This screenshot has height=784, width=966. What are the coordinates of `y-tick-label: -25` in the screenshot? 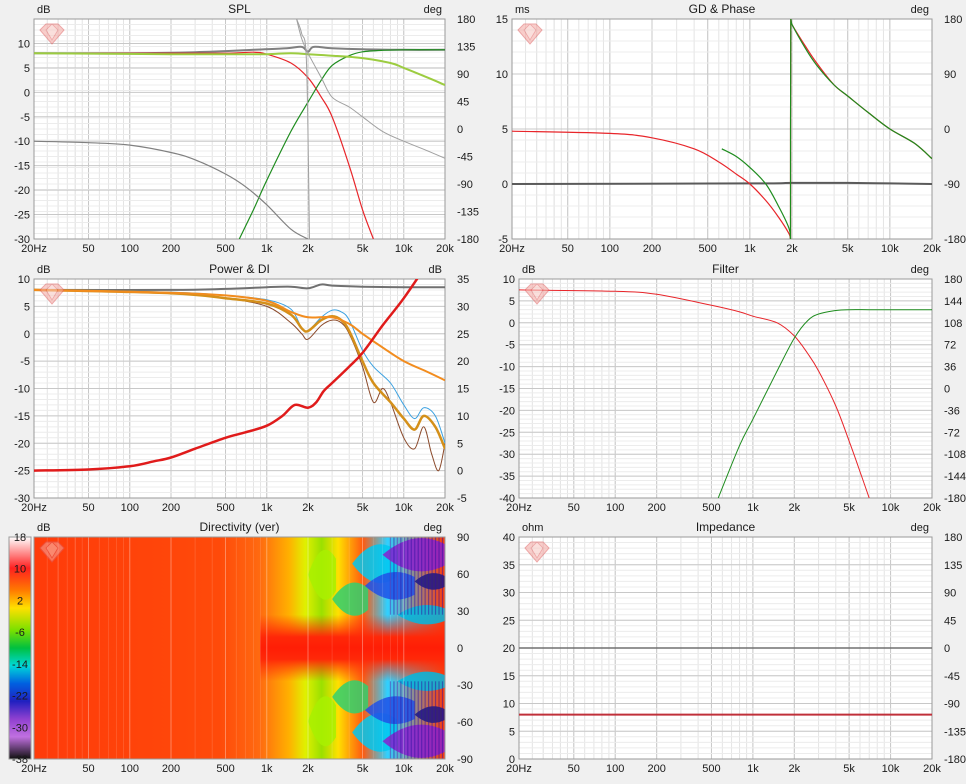 It's located at (507, 433).